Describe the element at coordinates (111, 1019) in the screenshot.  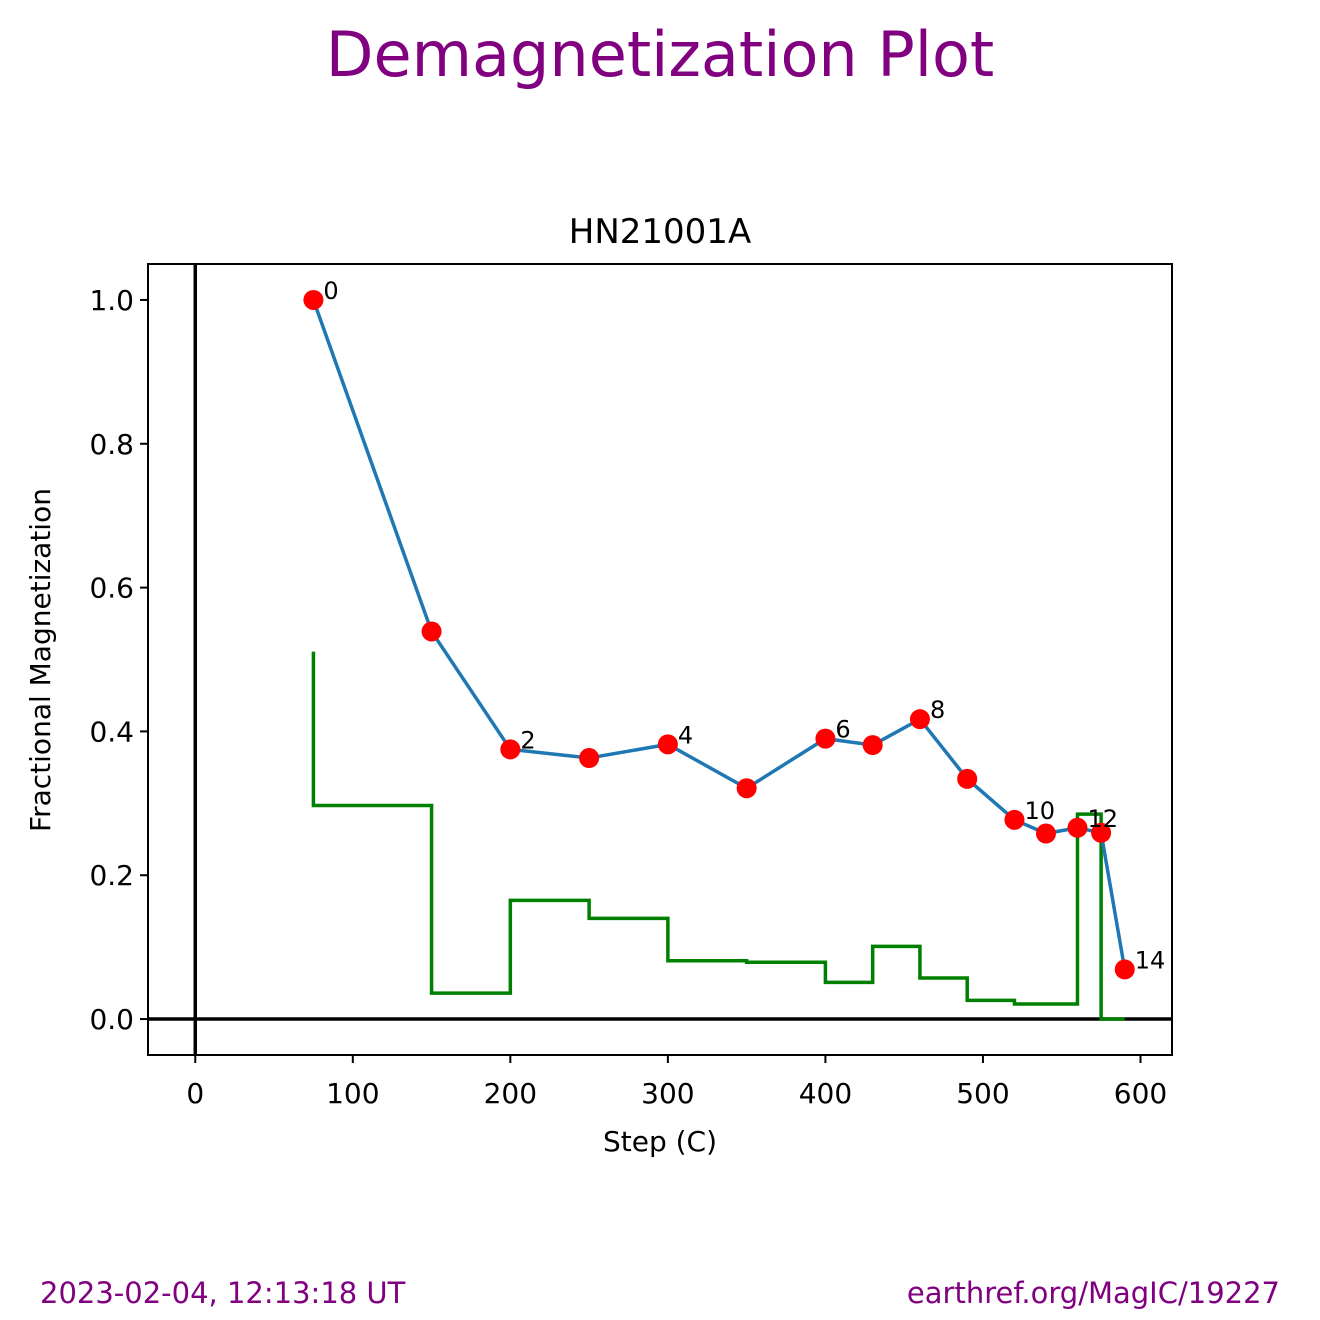
I see `y-tick-label: 0.0` at that location.